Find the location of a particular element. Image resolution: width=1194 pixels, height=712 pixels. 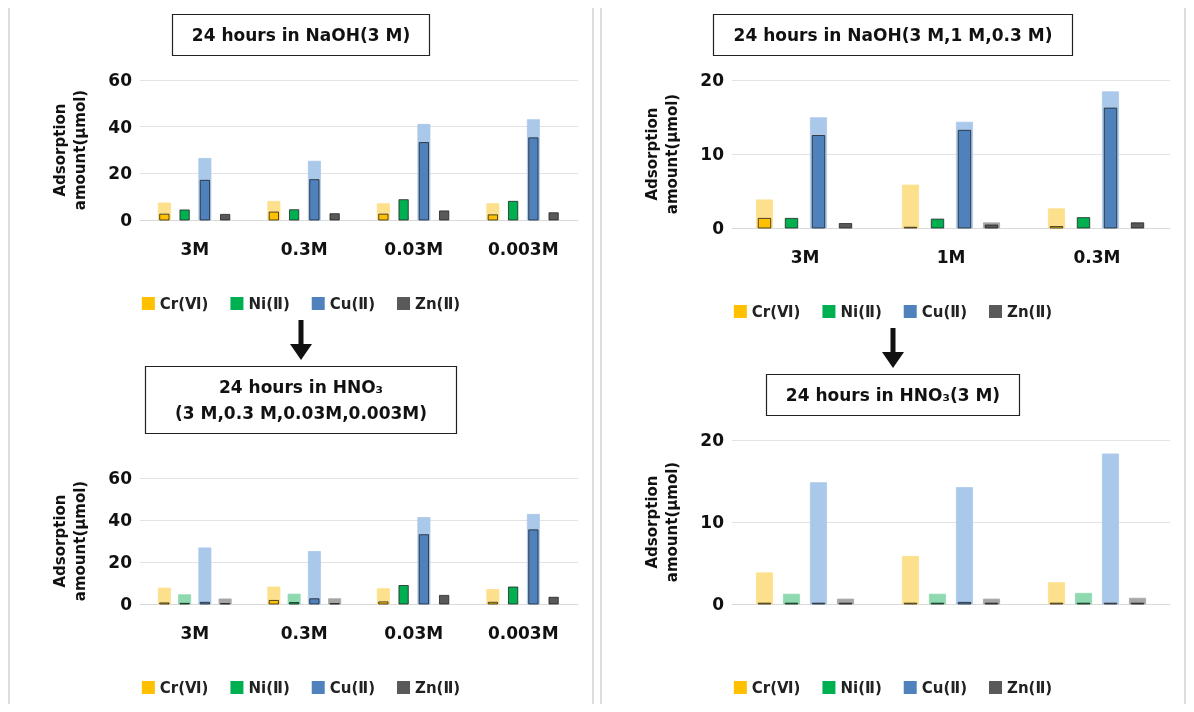

chart-title: 24 hours in HNO₃ (3 M,0.3 M,0.03M,0.003M) is located at coordinates (301, 400).